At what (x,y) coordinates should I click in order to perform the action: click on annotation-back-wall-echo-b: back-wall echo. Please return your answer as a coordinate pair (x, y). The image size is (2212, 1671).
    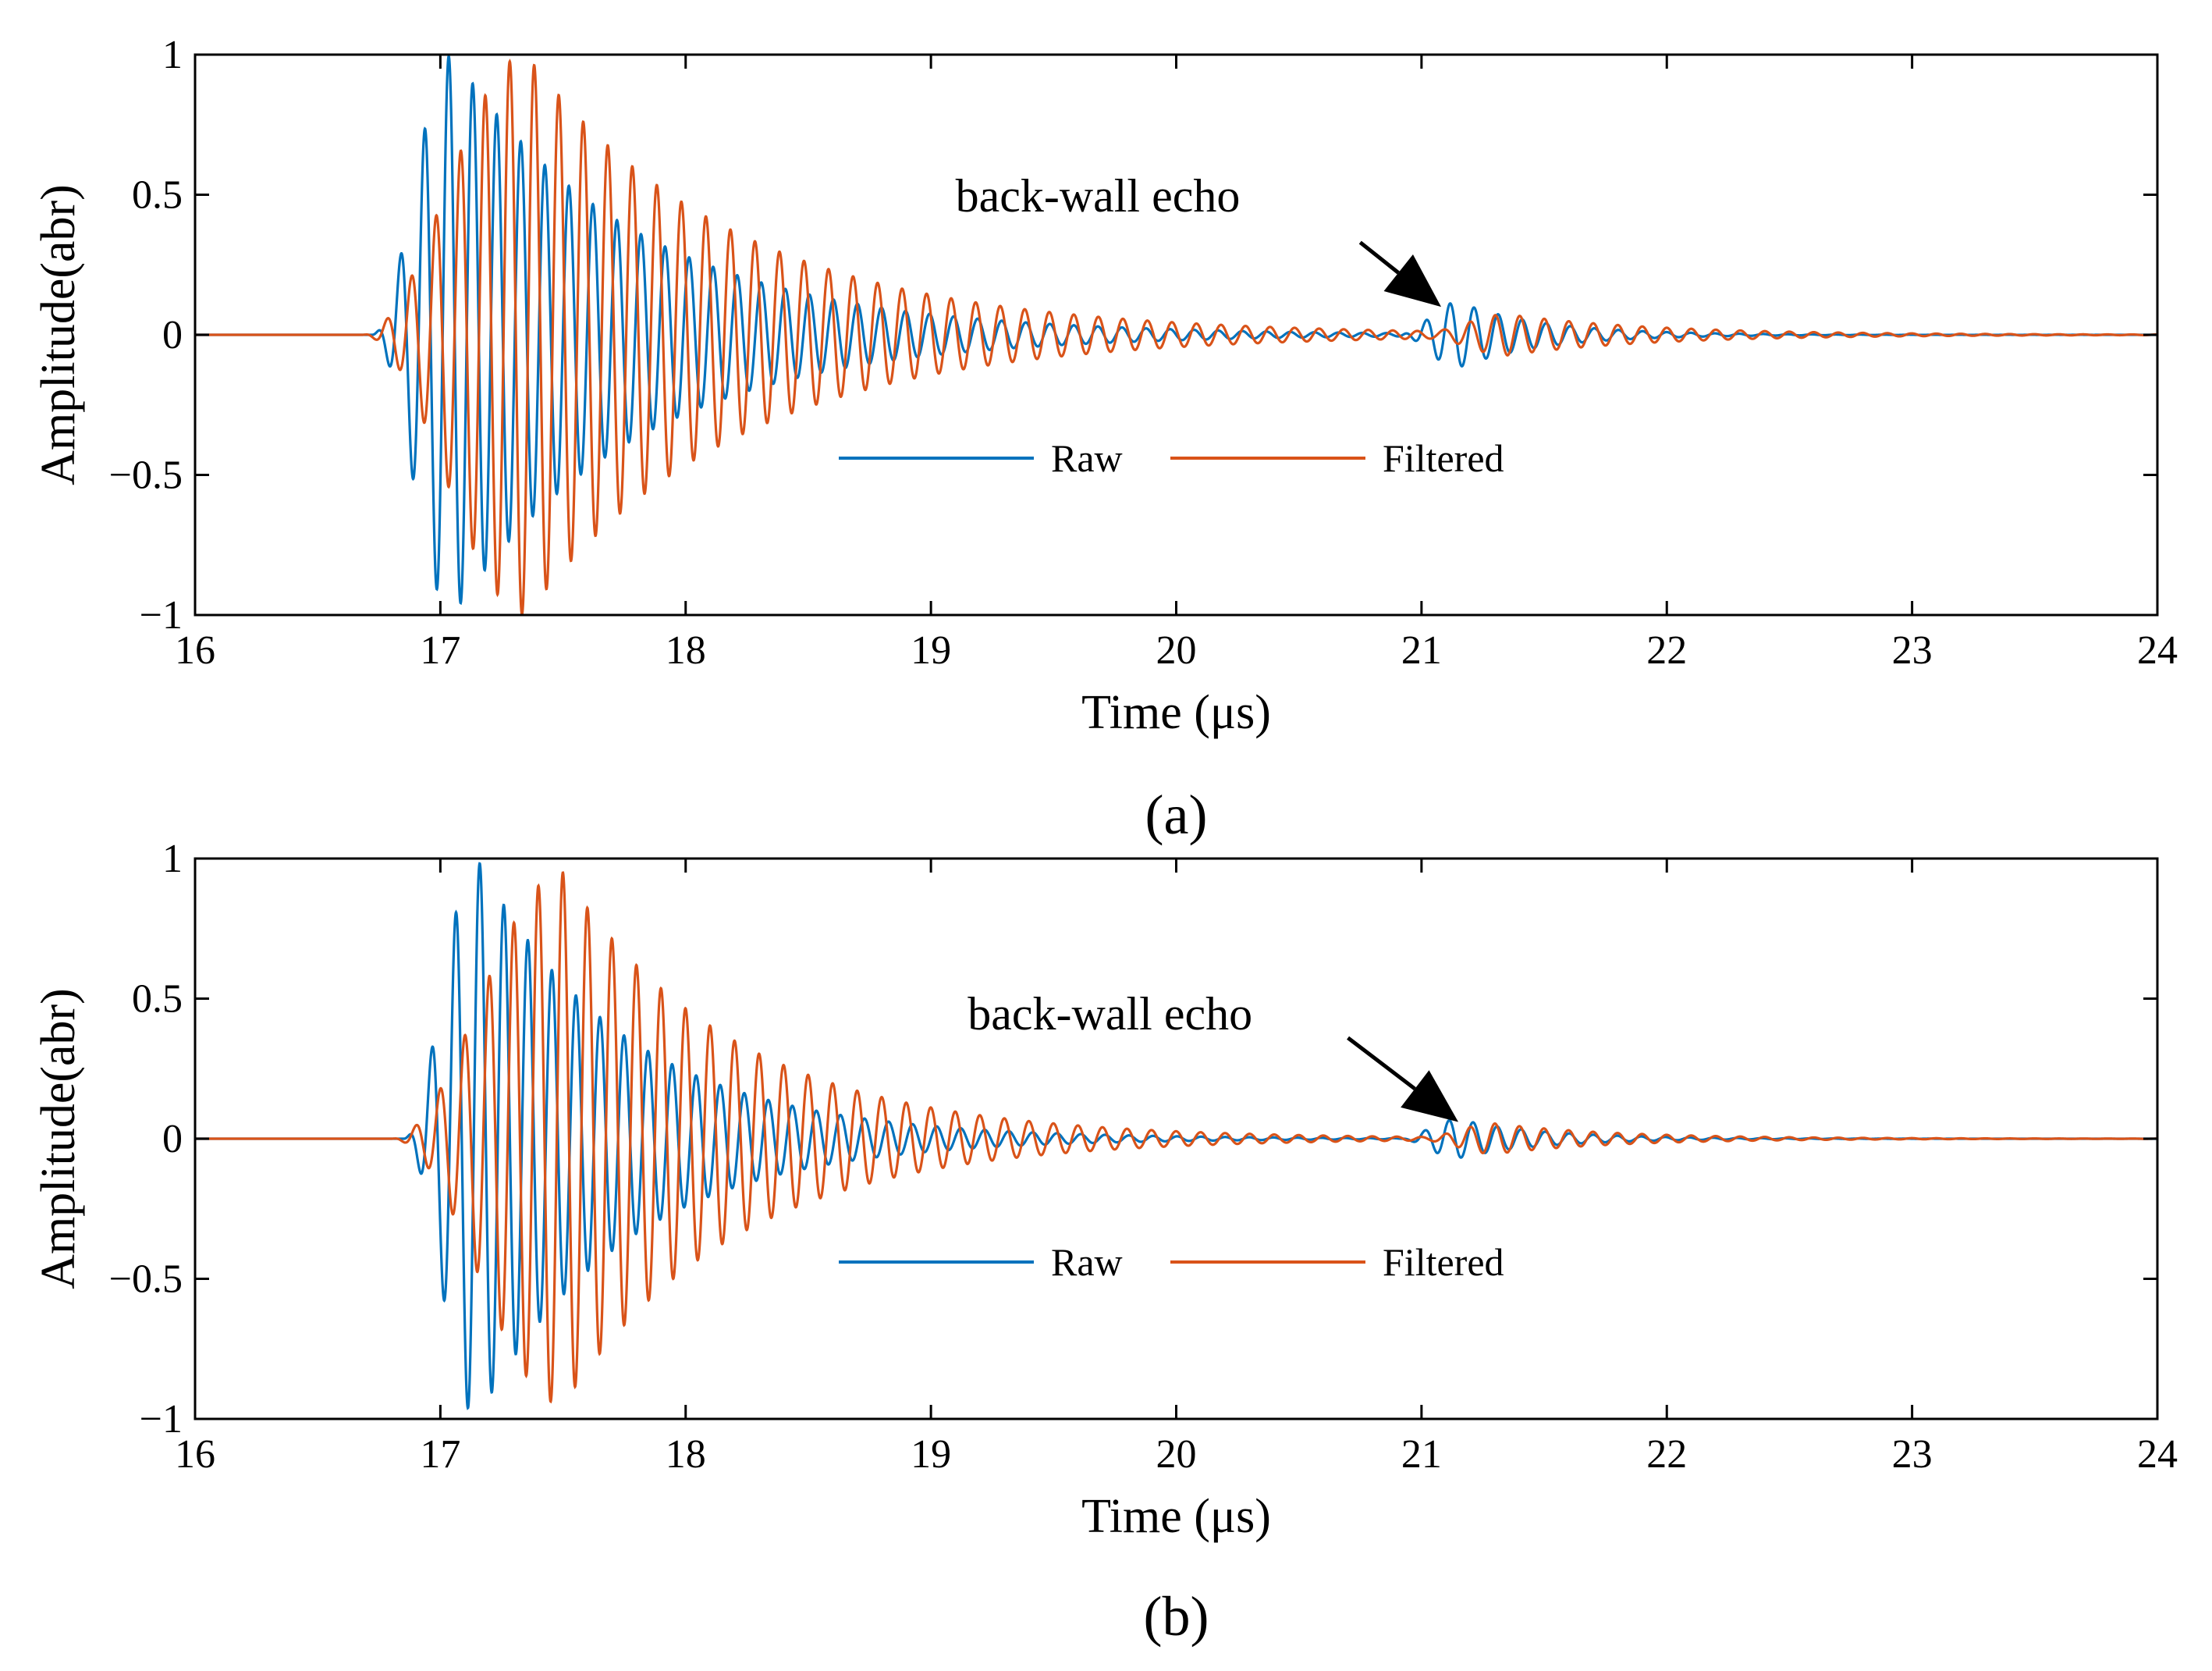
    Looking at the image, I should click on (1110, 1014).